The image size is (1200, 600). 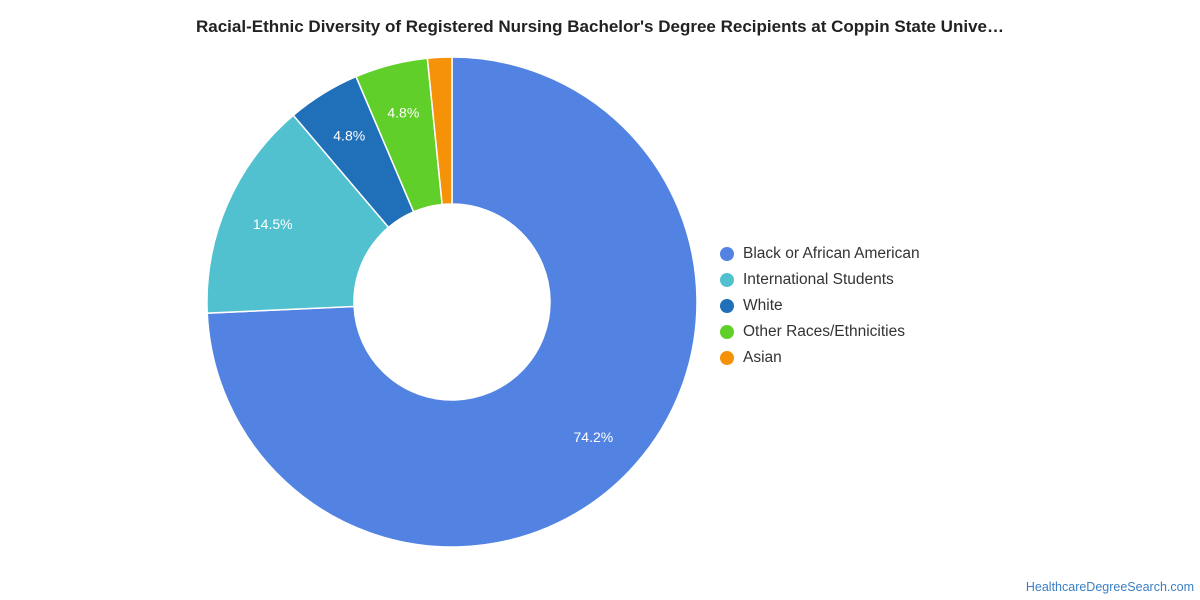 What do you see at coordinates (820, 358) in the screenshot?
I see `legend-item: Asian` at bounding box center [820, 358].